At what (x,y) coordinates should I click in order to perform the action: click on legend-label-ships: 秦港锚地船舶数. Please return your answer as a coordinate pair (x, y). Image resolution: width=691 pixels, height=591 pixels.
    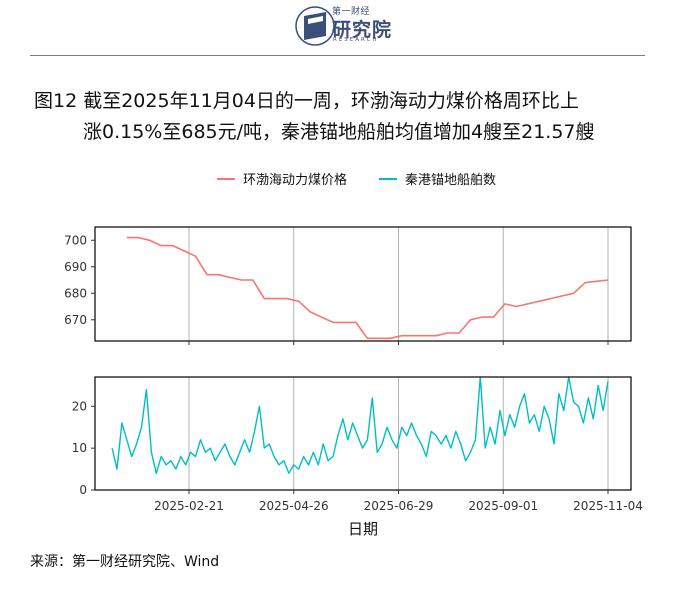
    Looking at the image, I should click on (451, 180).